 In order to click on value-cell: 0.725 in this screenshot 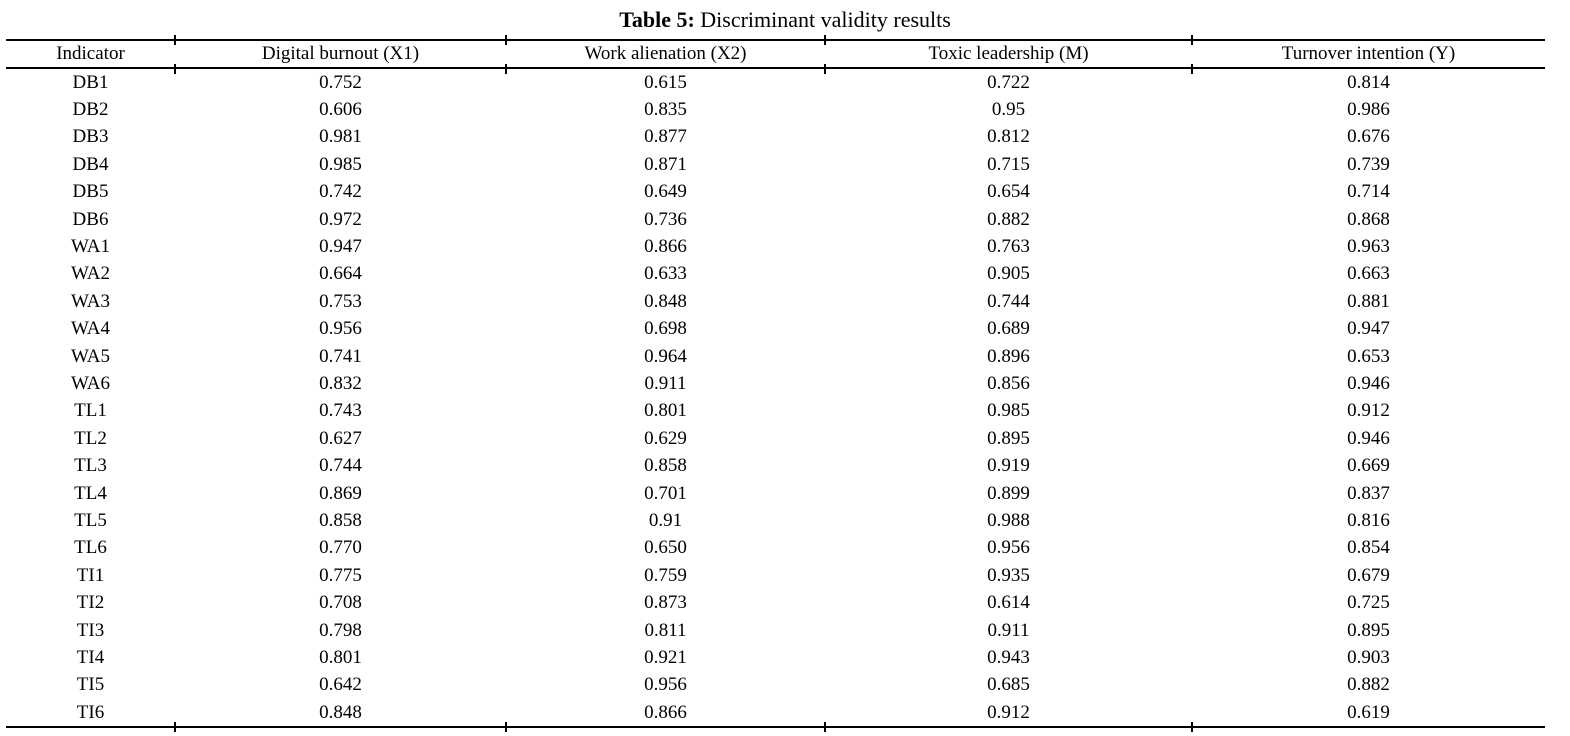, I will do `click(1368, 603)`.